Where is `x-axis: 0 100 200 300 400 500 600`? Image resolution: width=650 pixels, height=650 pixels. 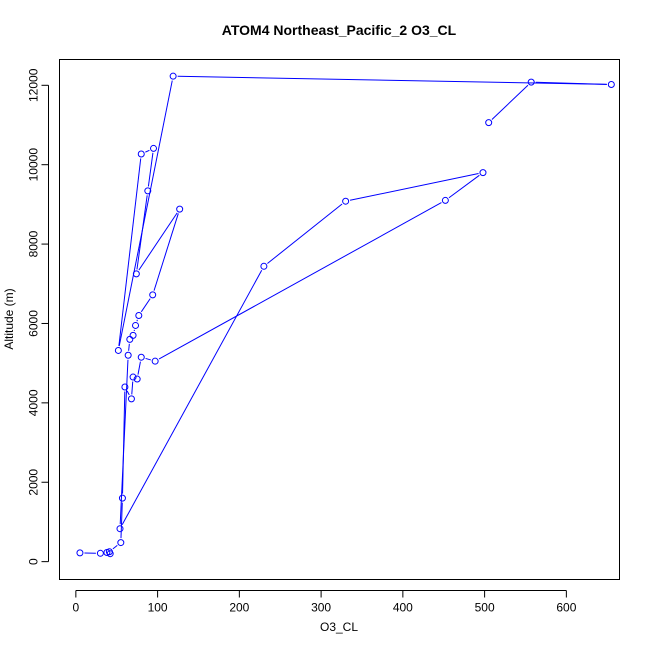
x-axis: 0 100 200 300 400 500 600 is located at coordinates (325, 602).